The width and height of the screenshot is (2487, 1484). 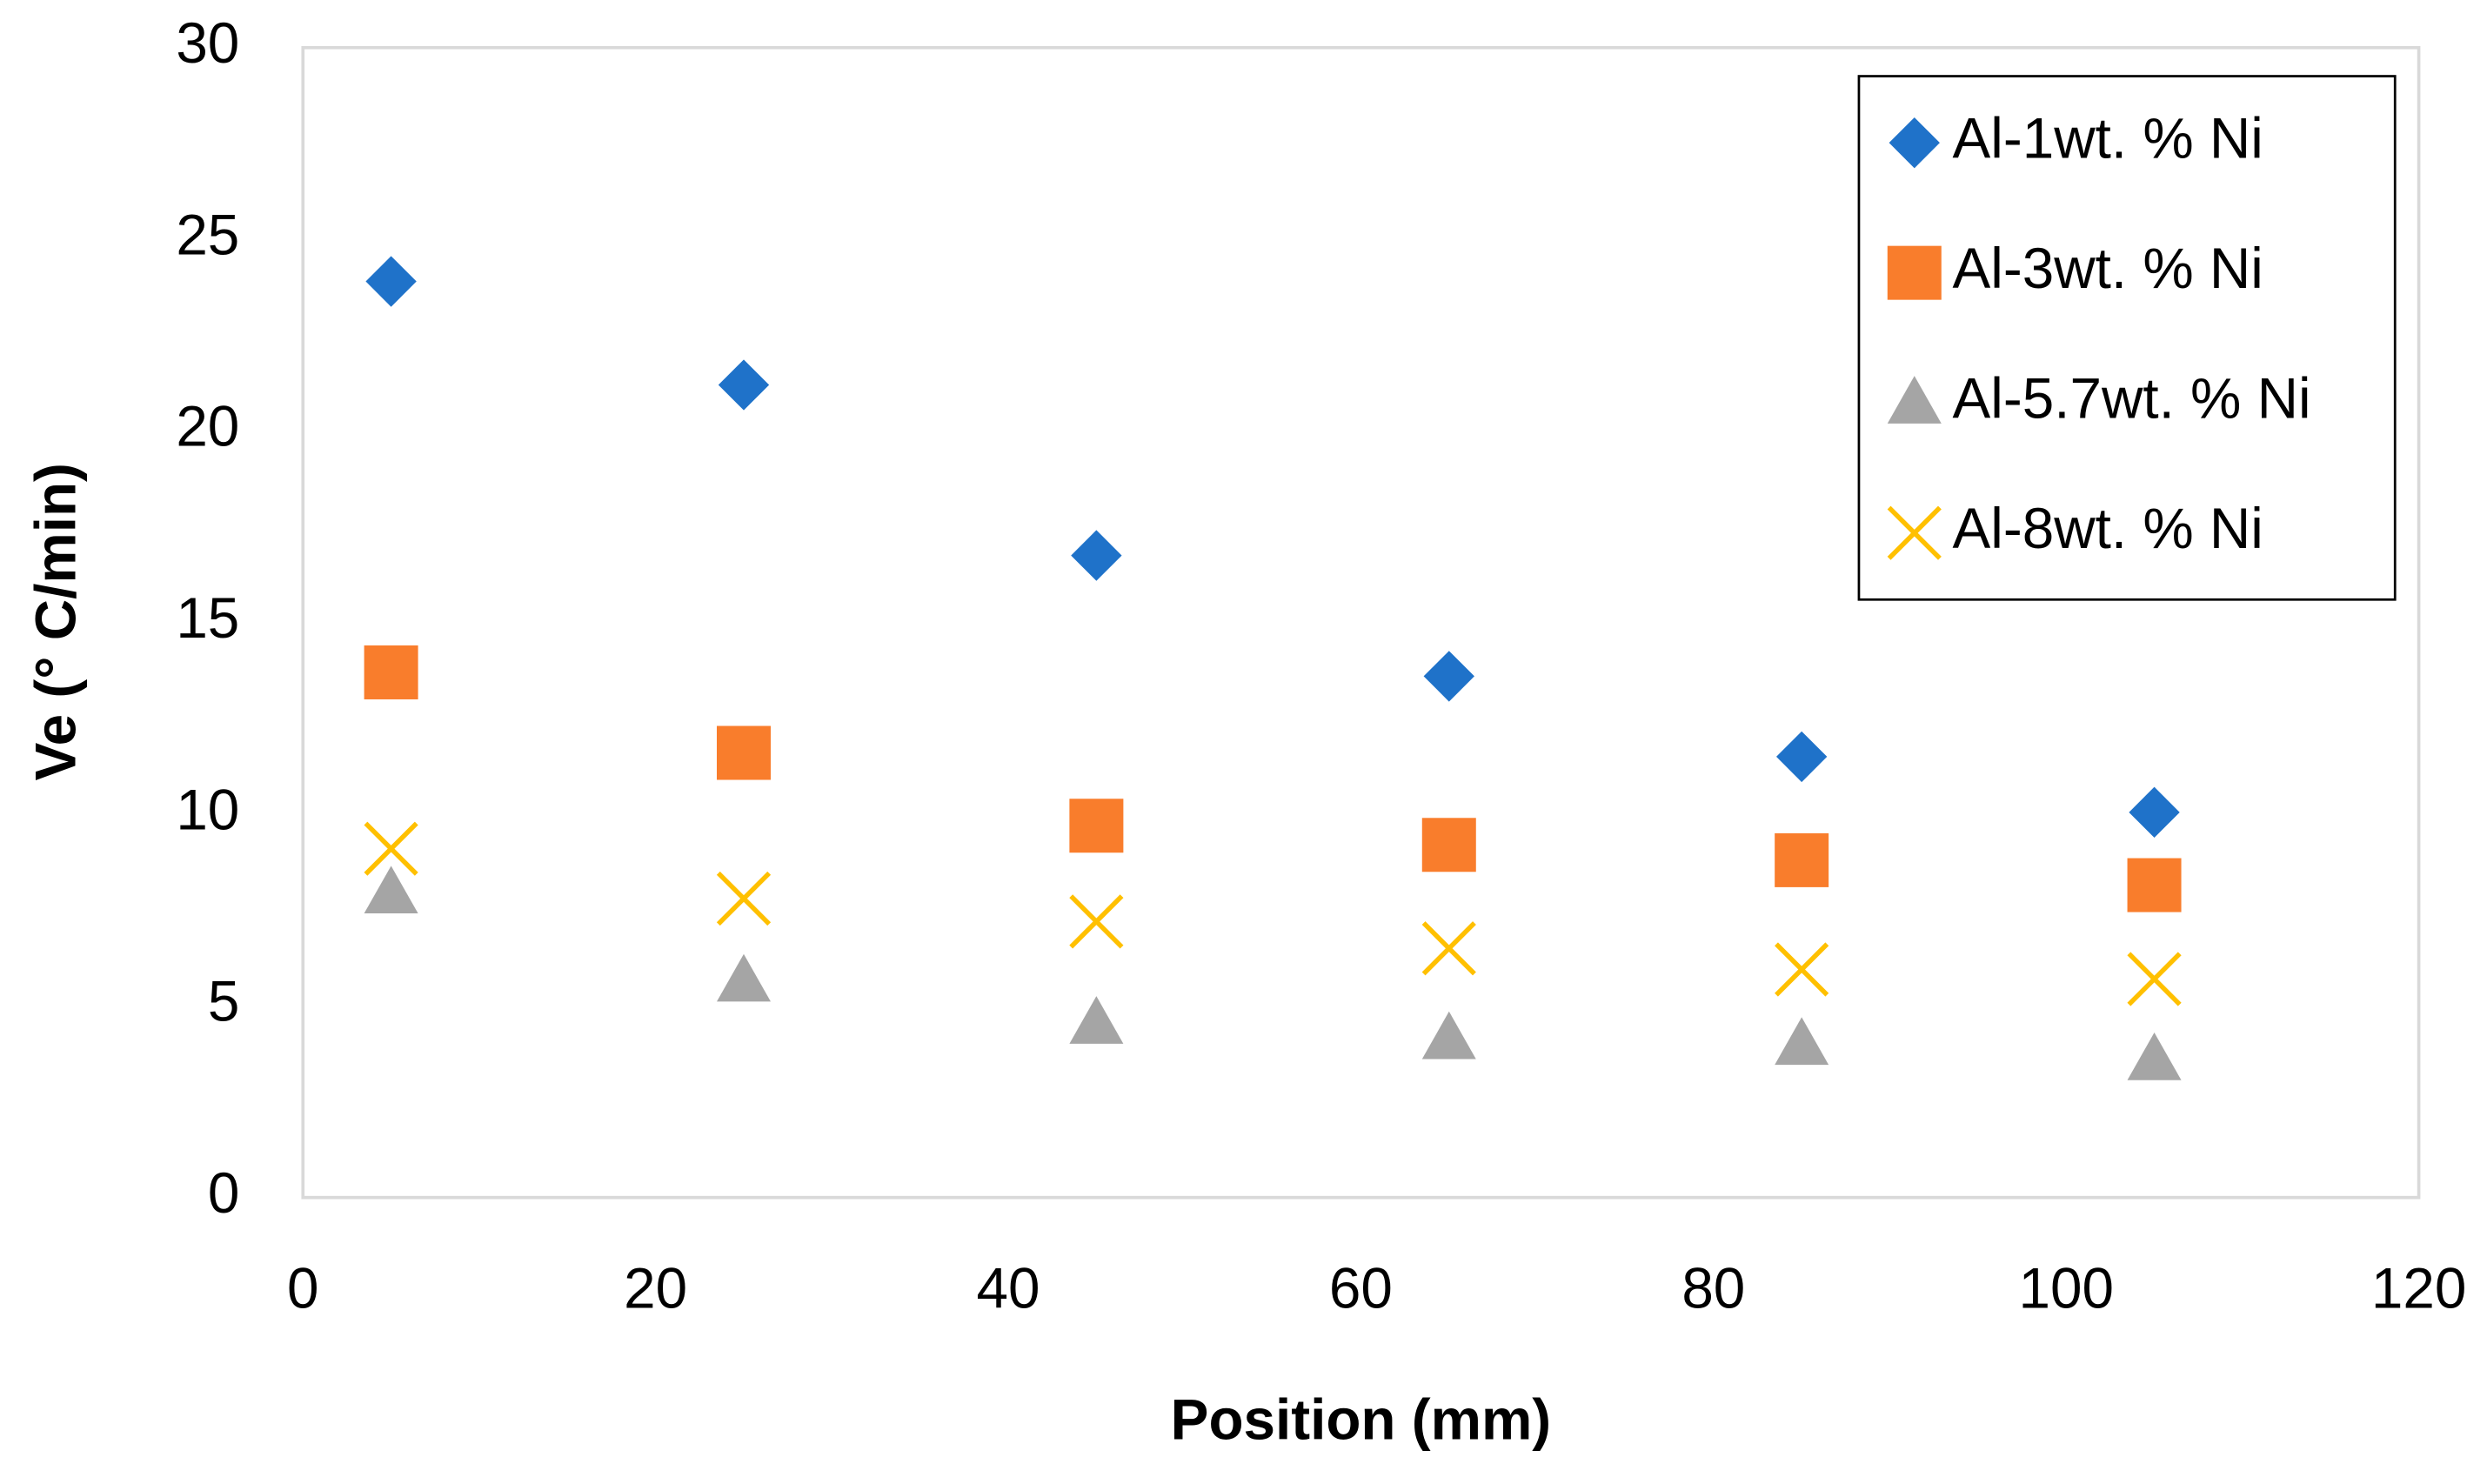 What do you see at coordinates (224, 1001) in the screenshot?
I see `y-tick-label: 5` at bounding box center [224, 1001].